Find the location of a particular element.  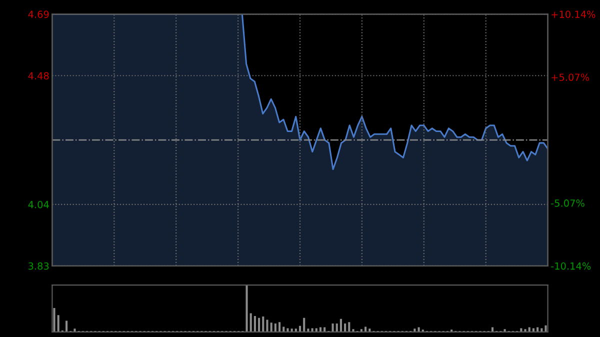

y-tick-label: 4.48 is located at coordinates (38, 76).